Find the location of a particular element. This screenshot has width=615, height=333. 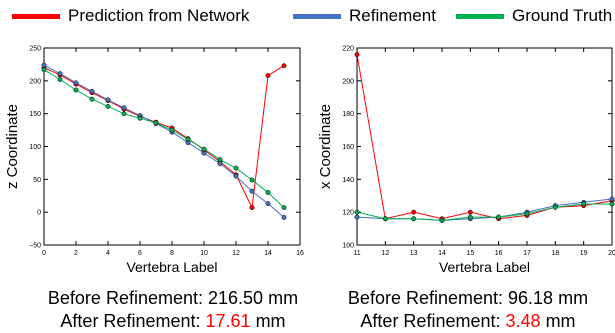

caption-after-value-left: 17.61 is located at coordinates (228, 321).